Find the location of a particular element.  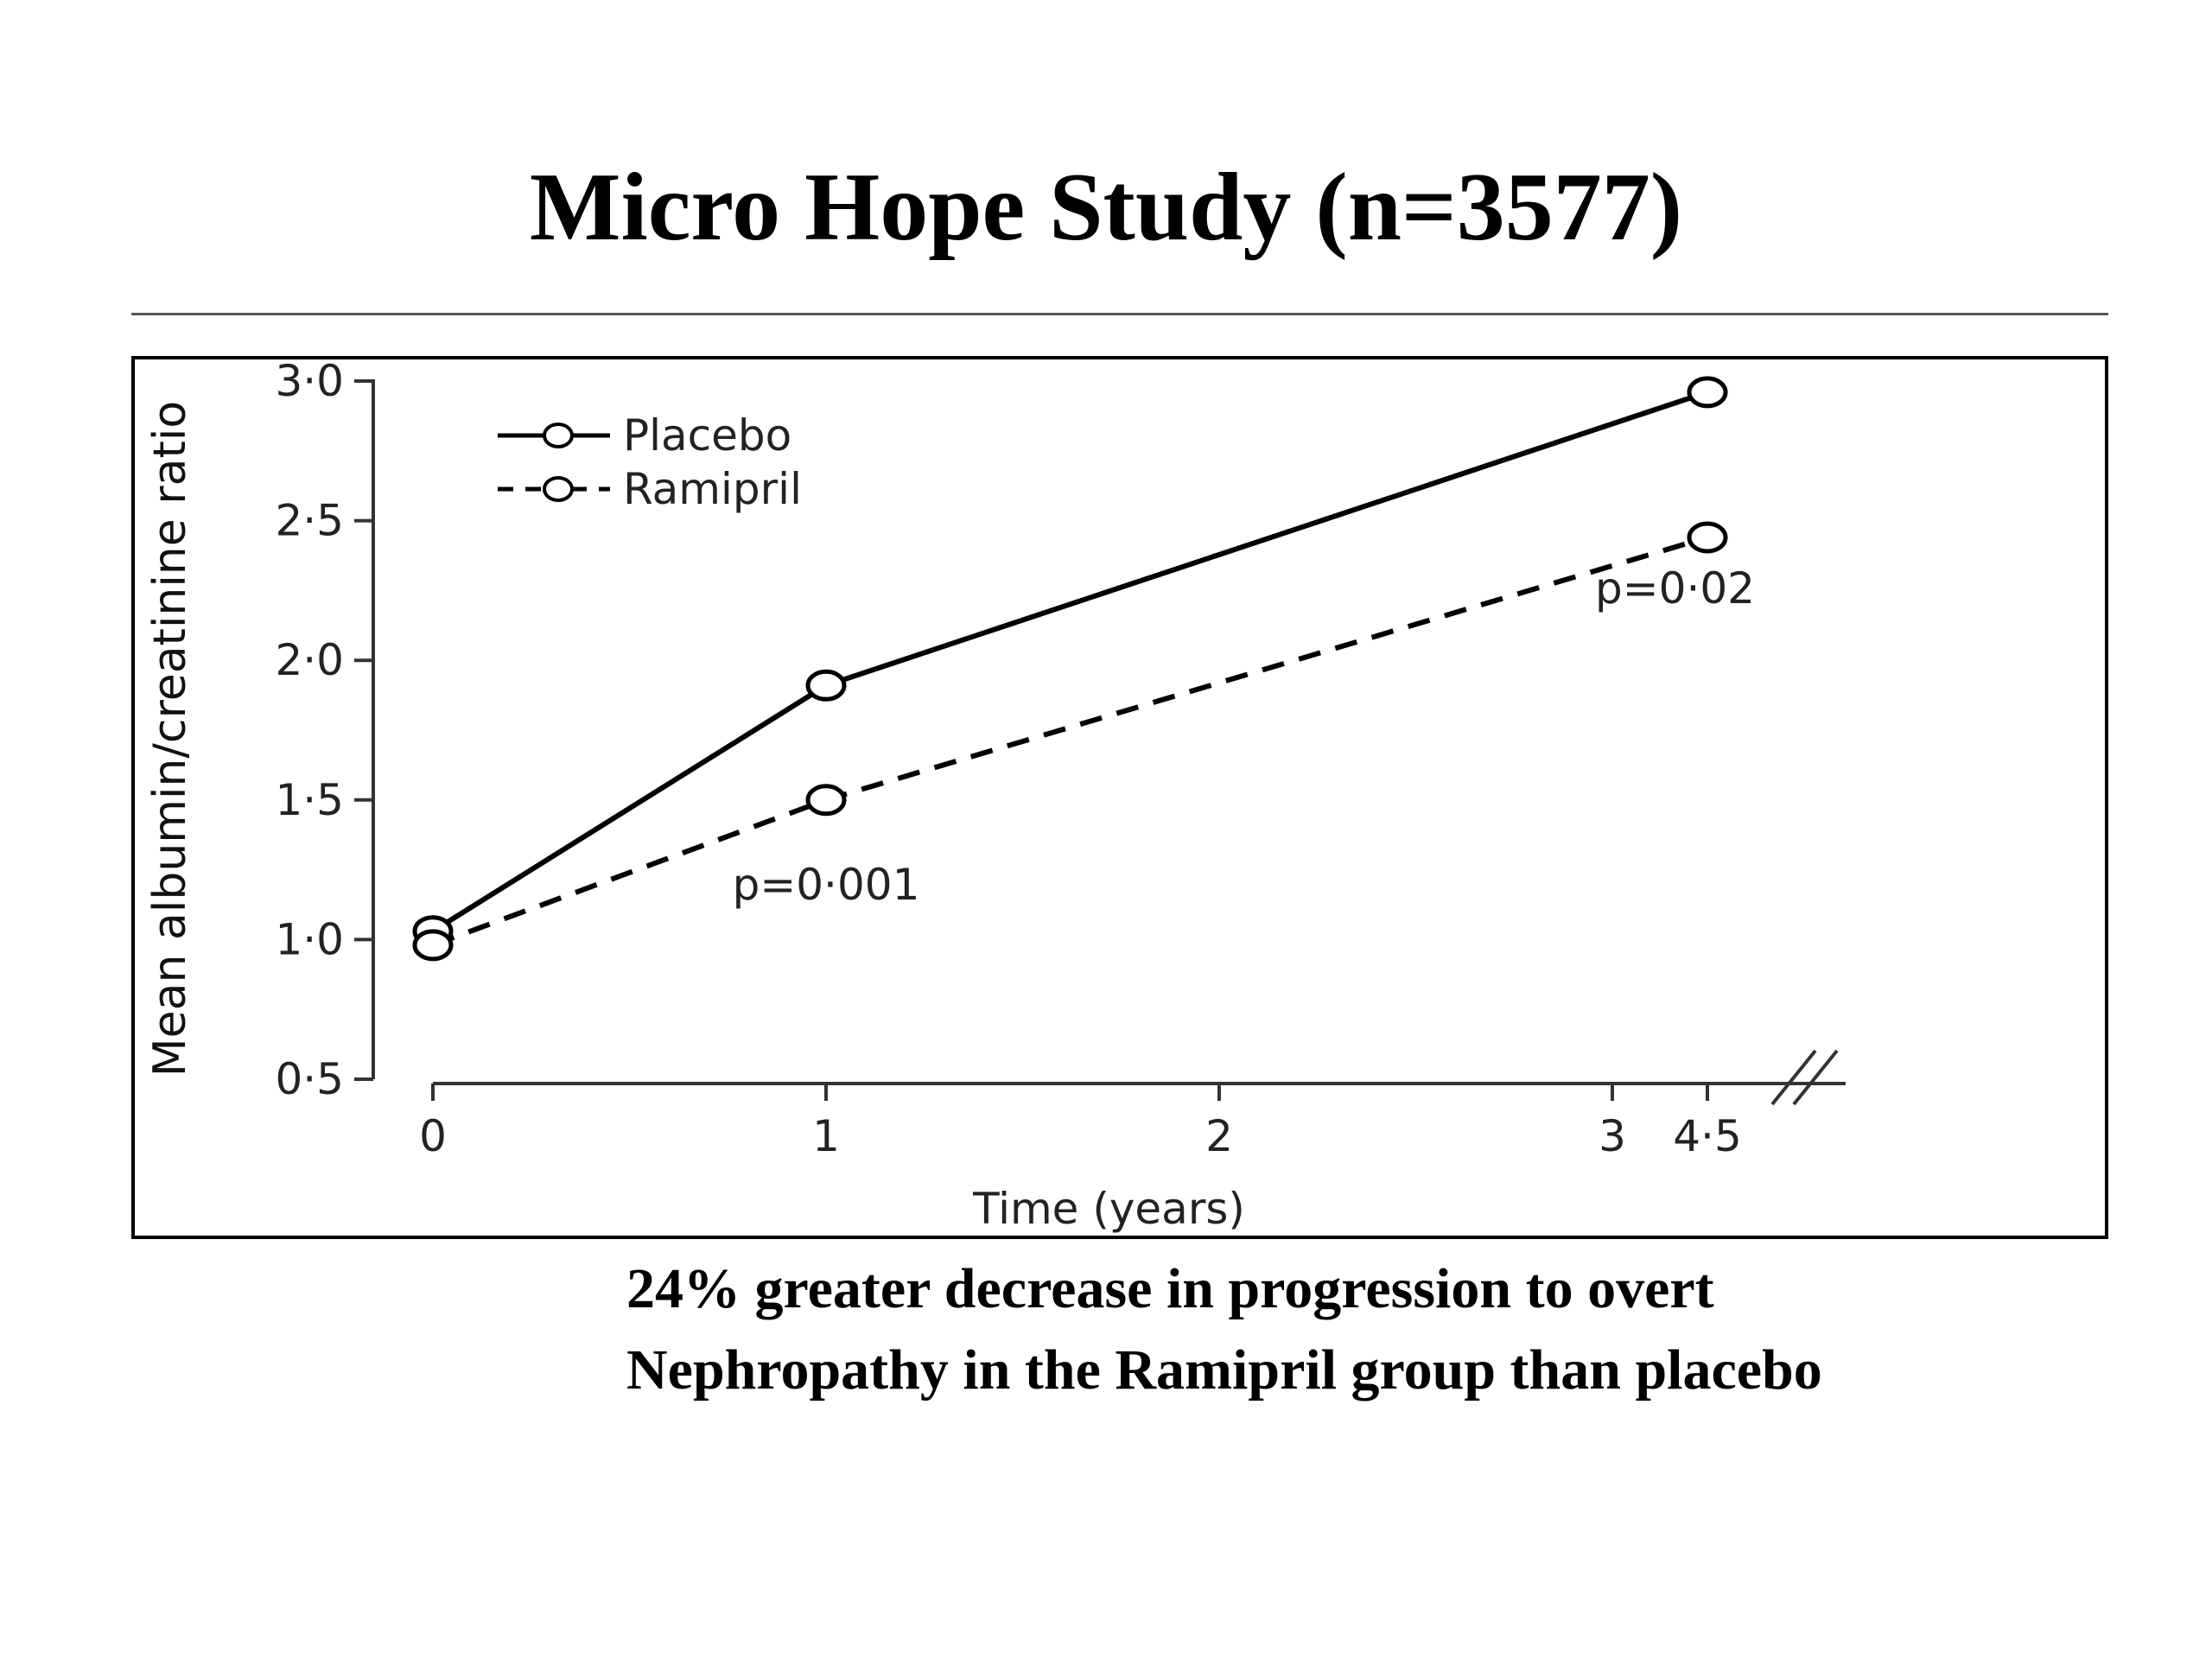

x-axis-title: Time (years) is located at coordinates (1108, 1209).